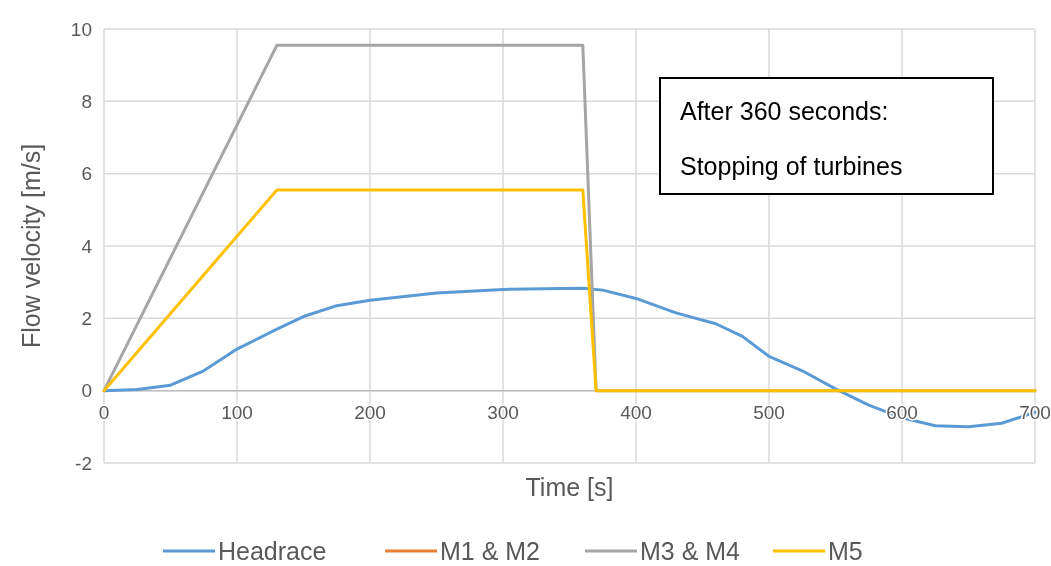 Image resolution: width=1051 pixels, height=566 pixels. Describe the element at coordinates (86, 174) in the screenshot. I see `y-tick-label: 6` at that location.